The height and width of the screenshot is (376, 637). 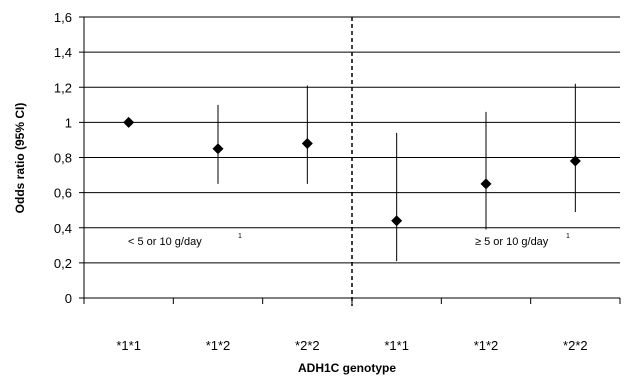 What do you see at coordinates (63, 17) in the screenshot?
I see `y-tick-label: 1,6` at bounding box center [63, 17].